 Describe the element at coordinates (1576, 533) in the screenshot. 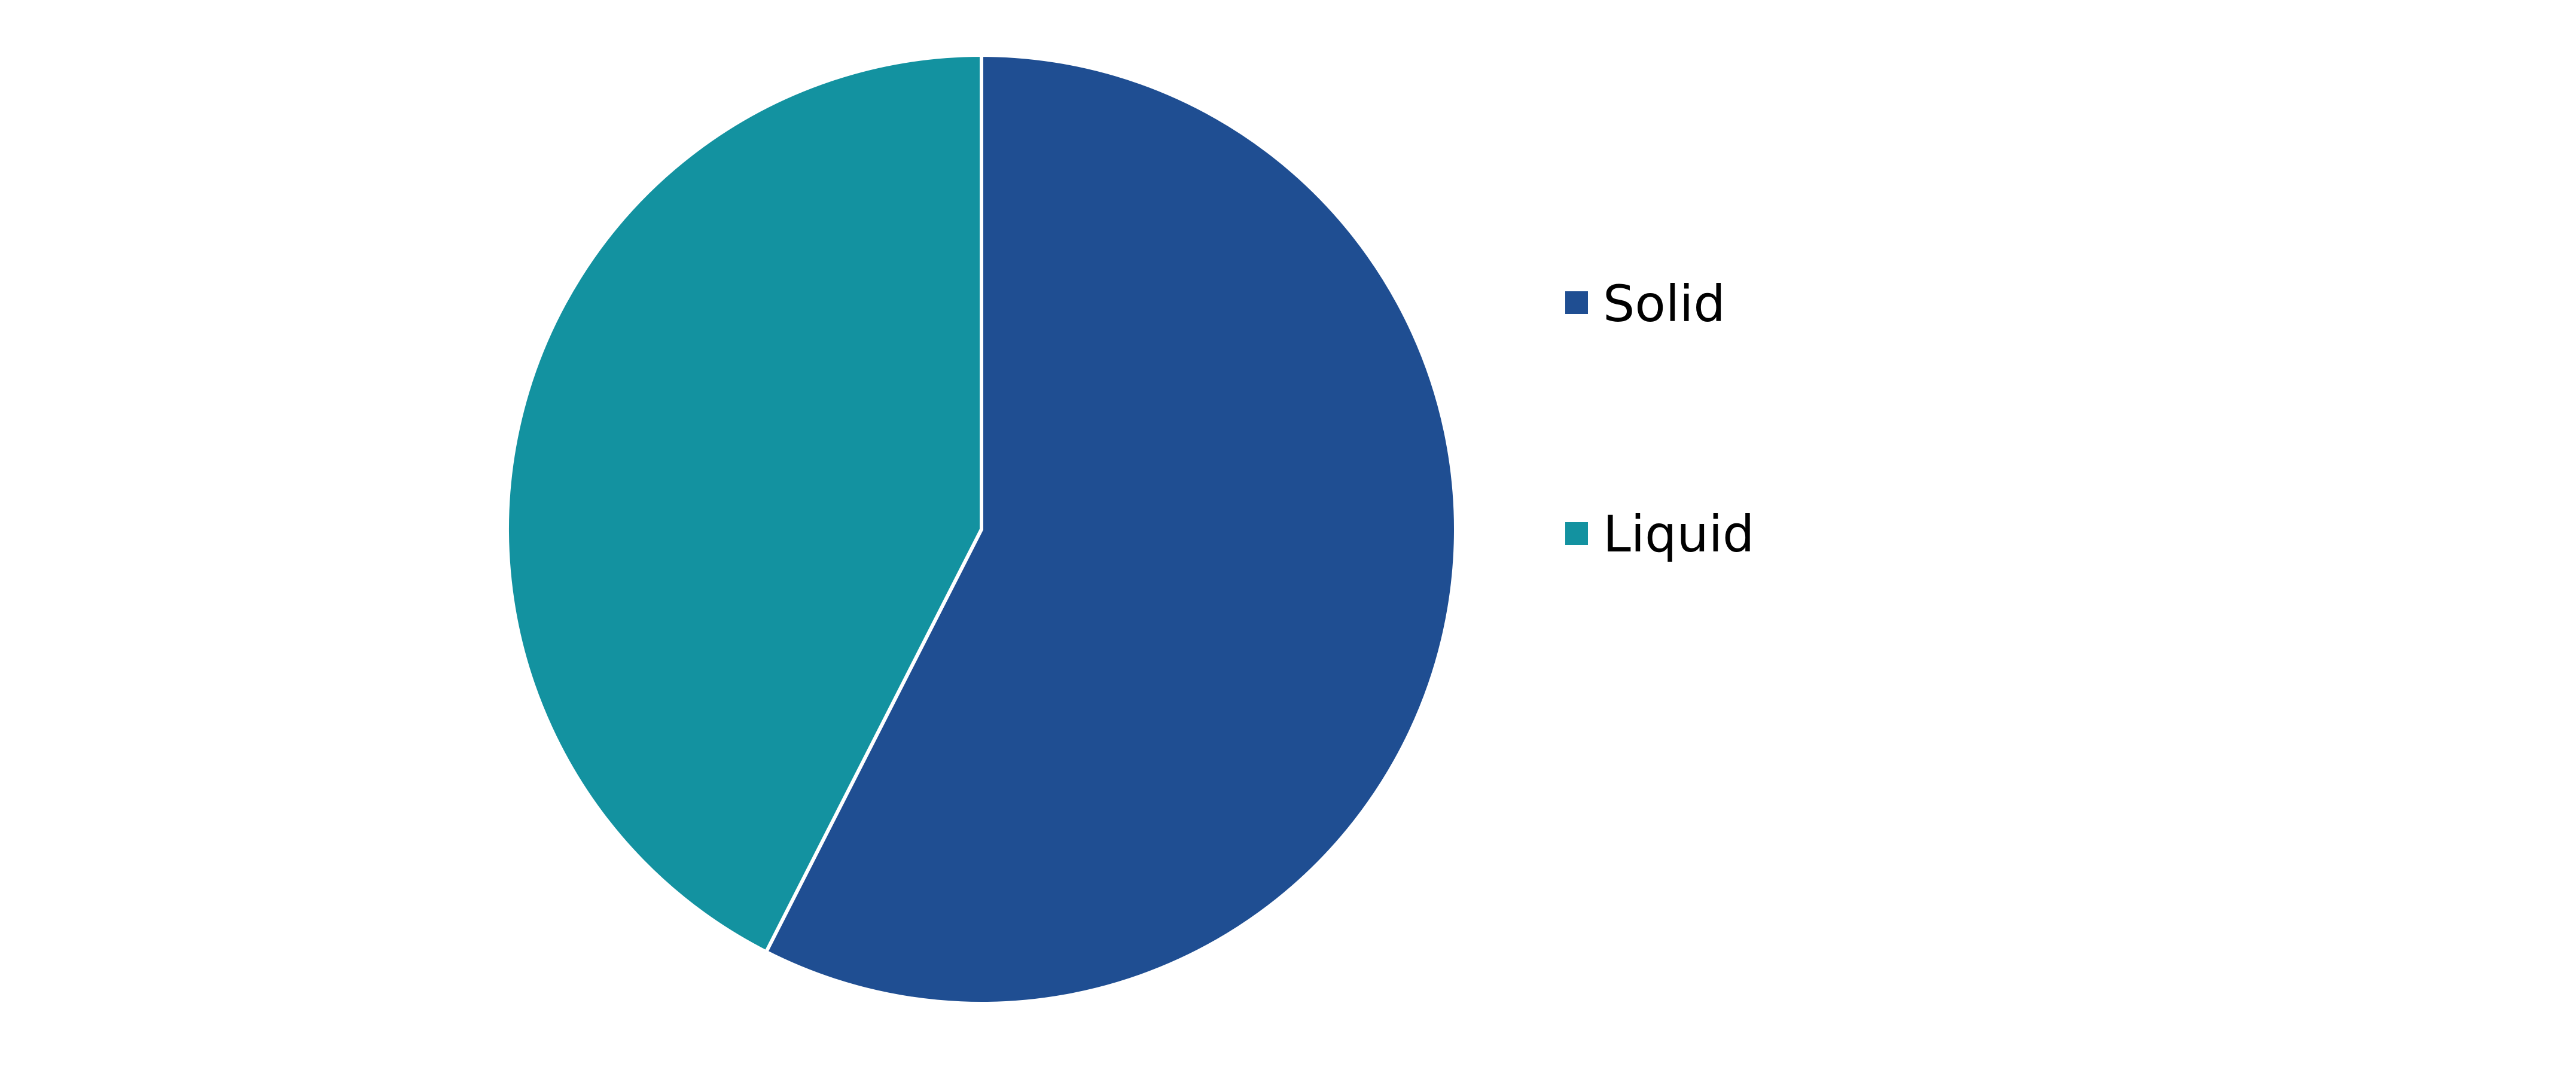

I see `legend-swatch-liquid` at that location.